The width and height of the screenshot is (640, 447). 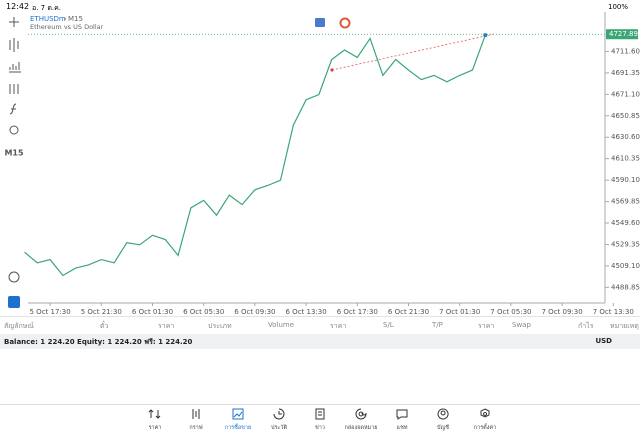 What do you see at coordinates (104, 326) in the screenshot?
I see `column-header: ตั๋ว` at bounding box center [104, 326].